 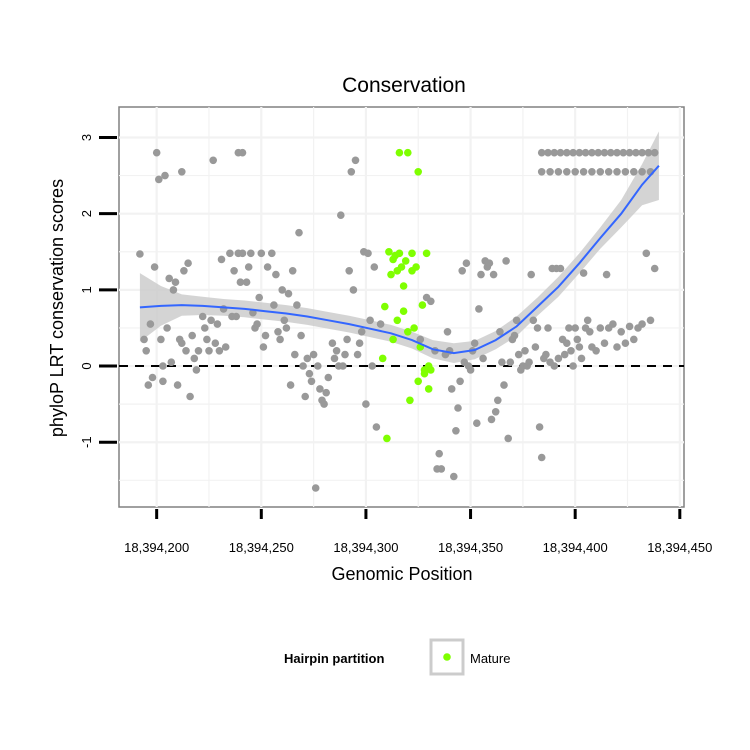 I want to click on y-axis: -1 0 1 2 3, so click(x=98, y=291).